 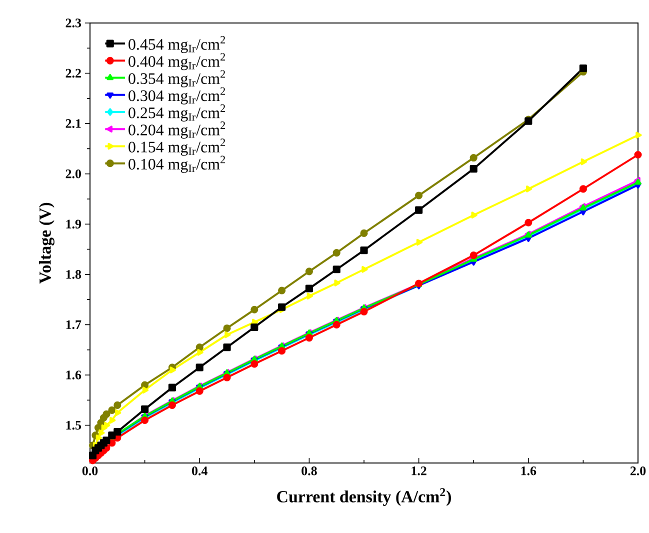 I want to click on x-tick-label: 0.4, so click(x=200, y=471).